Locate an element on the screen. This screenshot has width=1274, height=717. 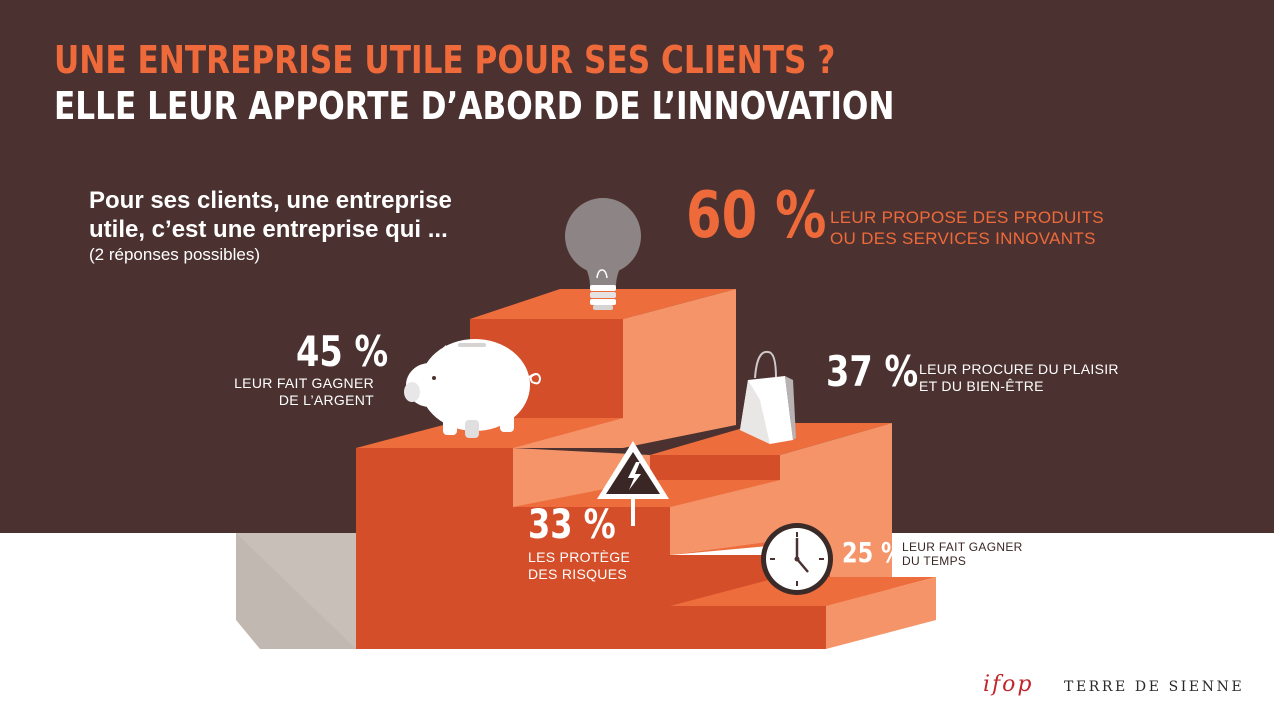
stat-value-innovation: 60 % is located at coordinates (756, 216).